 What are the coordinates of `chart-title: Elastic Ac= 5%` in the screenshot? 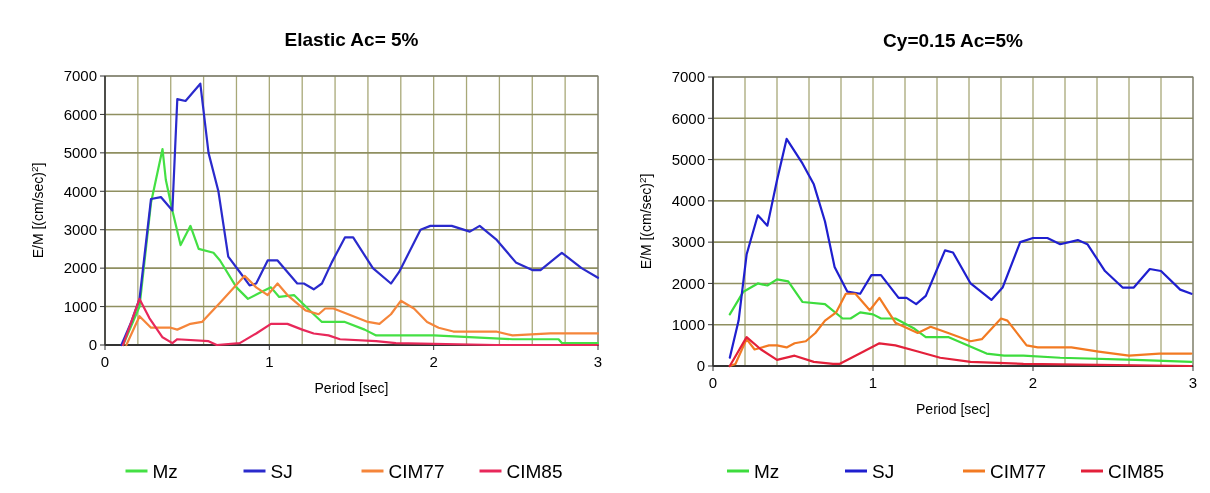 It's located at (351, 39).